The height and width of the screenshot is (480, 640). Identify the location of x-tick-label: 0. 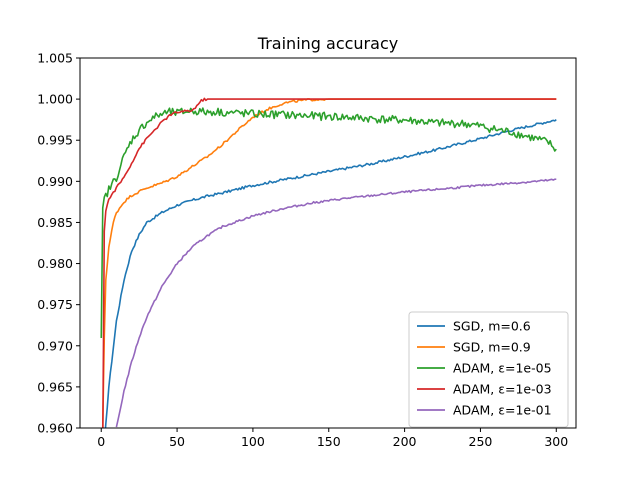
(101, 441).